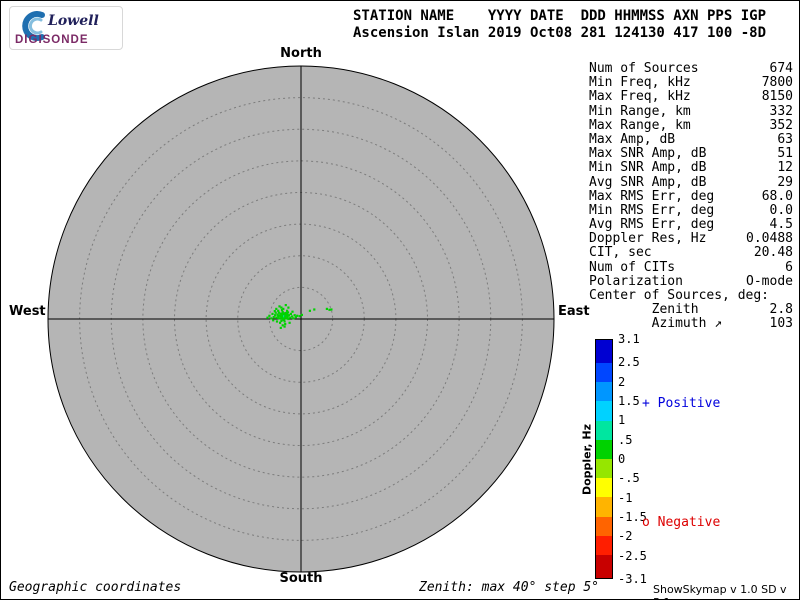 The width and height of the screenshot is (800, 600). Describe the element at coordinates (785, 154) in the screenshot. I see `stat-value: 51` at that location.